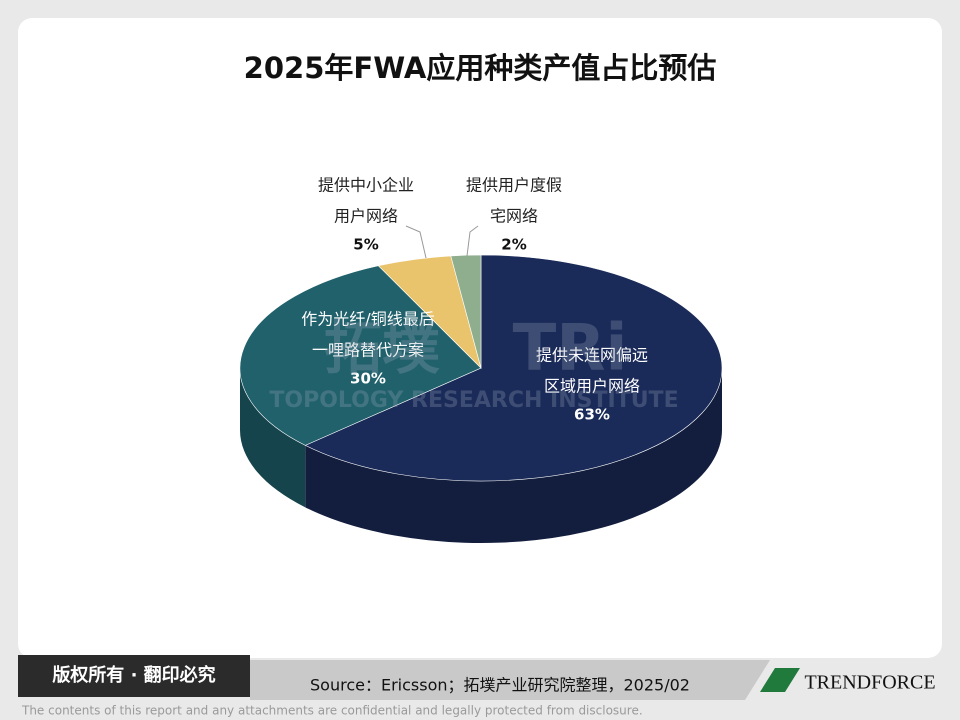  What do you see at coordinates (365, 245) in the screenshot?
I see `value-label: 5%` at bounding box center [365, 245].